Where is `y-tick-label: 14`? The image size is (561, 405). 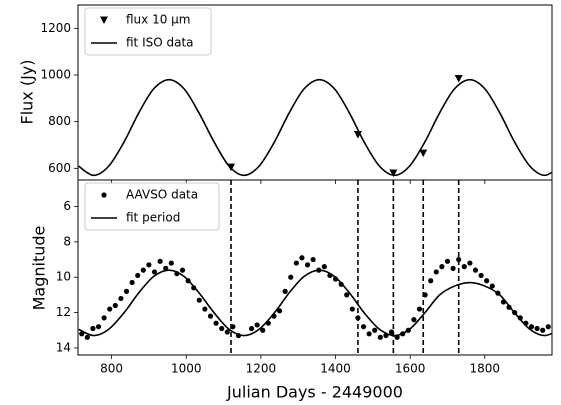 y-tick-label: 14 is located at coordinates (63, 347).